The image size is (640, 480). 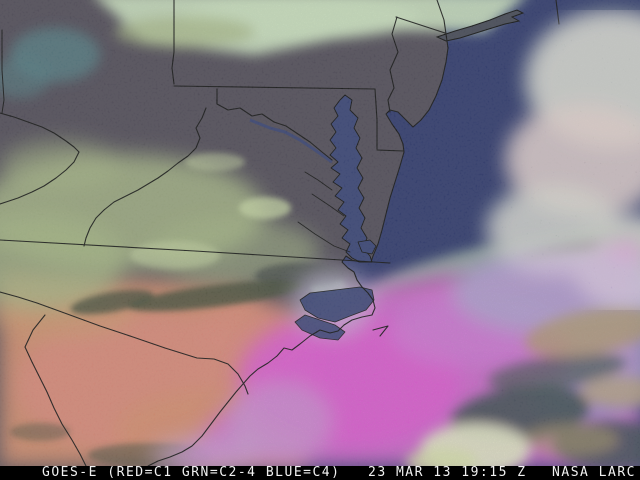 I want to click on credit-label: NASA LARC, so click(x=594, y=472).